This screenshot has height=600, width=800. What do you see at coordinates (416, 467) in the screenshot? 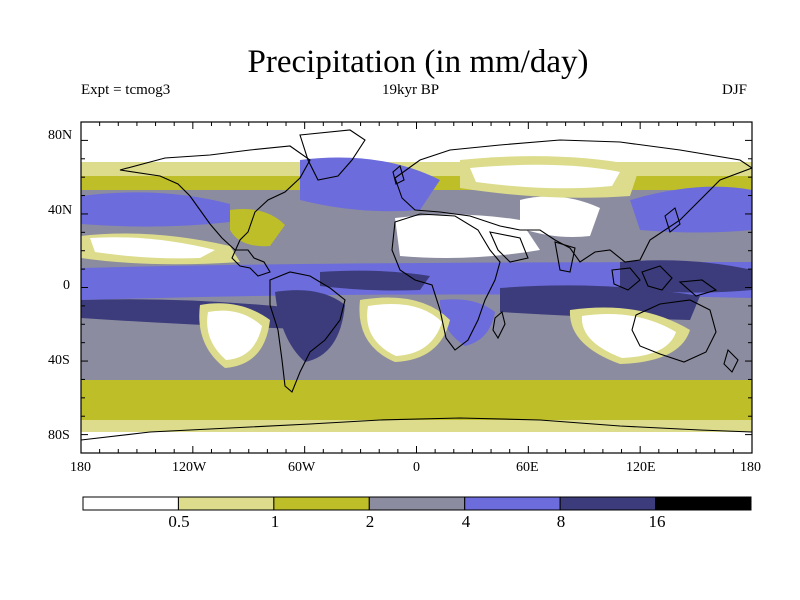
I see `lon-tick-0: 0` at bounding box center [416, 467].